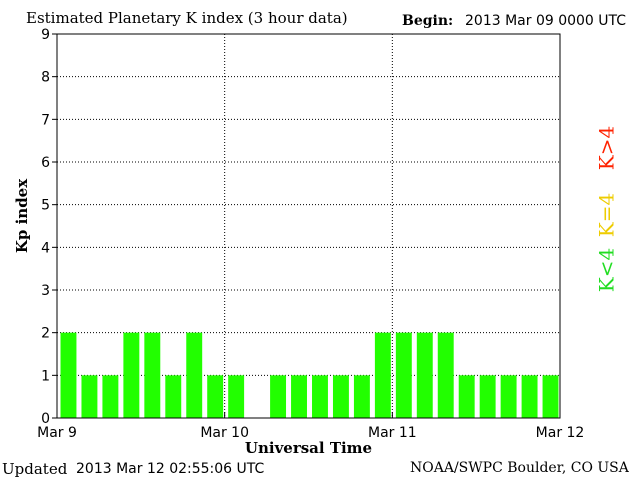 The width and height of the screenshot is (640, 480). Describe the element at coordinates (45, 35) in the screenshot. I see `y-tick-label: 9` at that location.